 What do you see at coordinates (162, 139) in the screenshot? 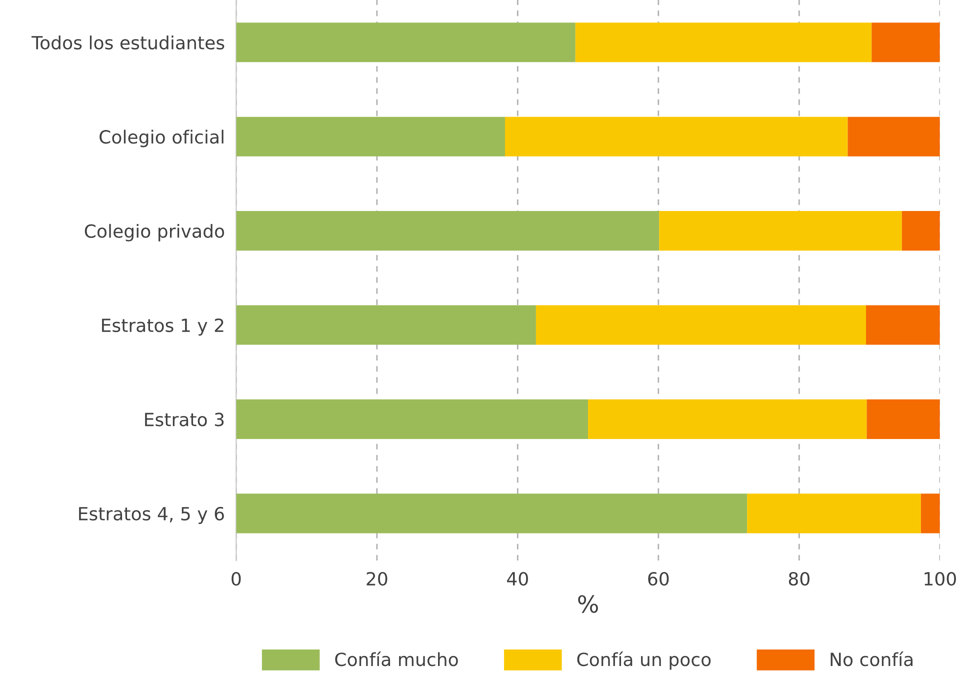
I see `y-tick-label: Colegio oficial` at bounding box center [162, 139].